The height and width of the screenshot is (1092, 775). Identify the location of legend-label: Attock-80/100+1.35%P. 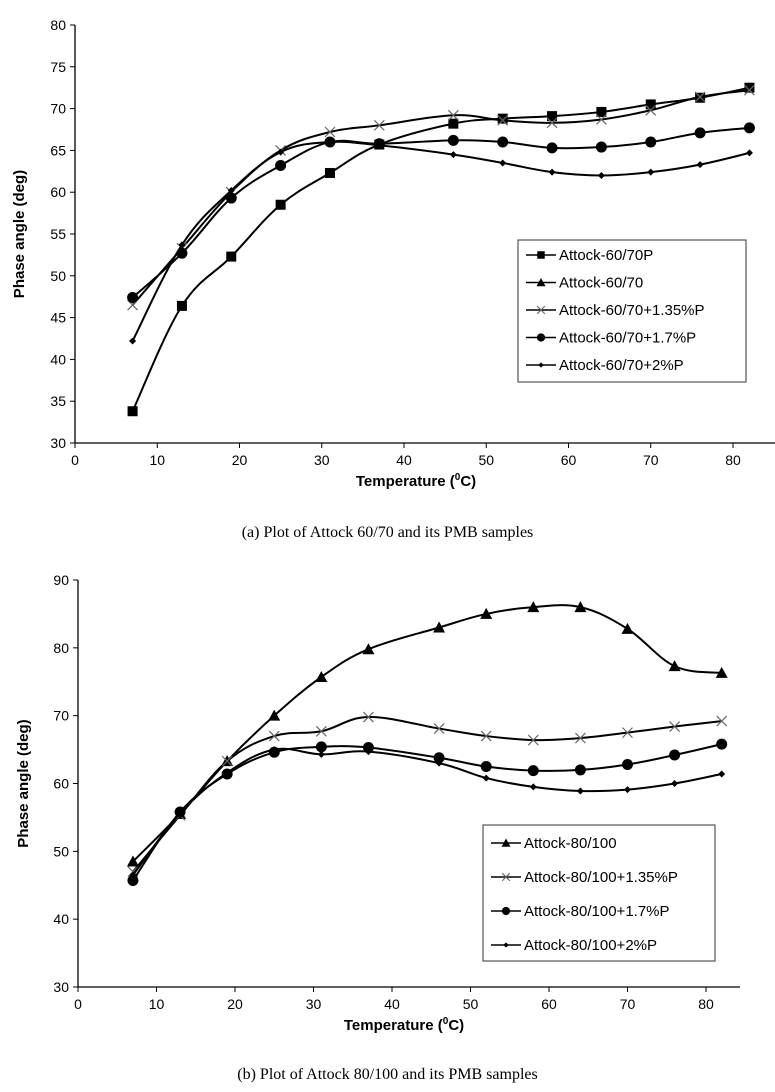
(601, 877).